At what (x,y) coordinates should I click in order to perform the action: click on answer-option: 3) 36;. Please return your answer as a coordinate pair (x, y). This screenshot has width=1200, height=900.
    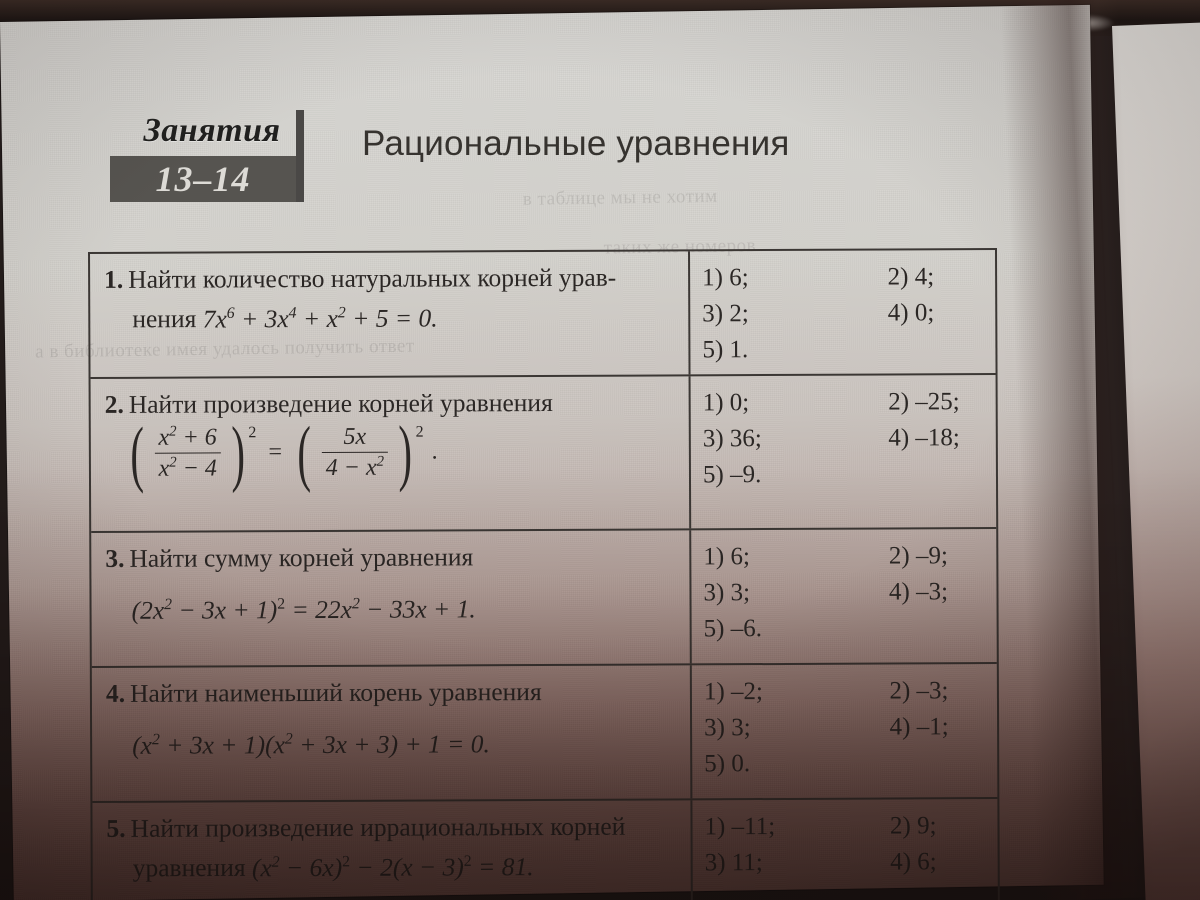
    Looking at the image, I should click on (732, 439).